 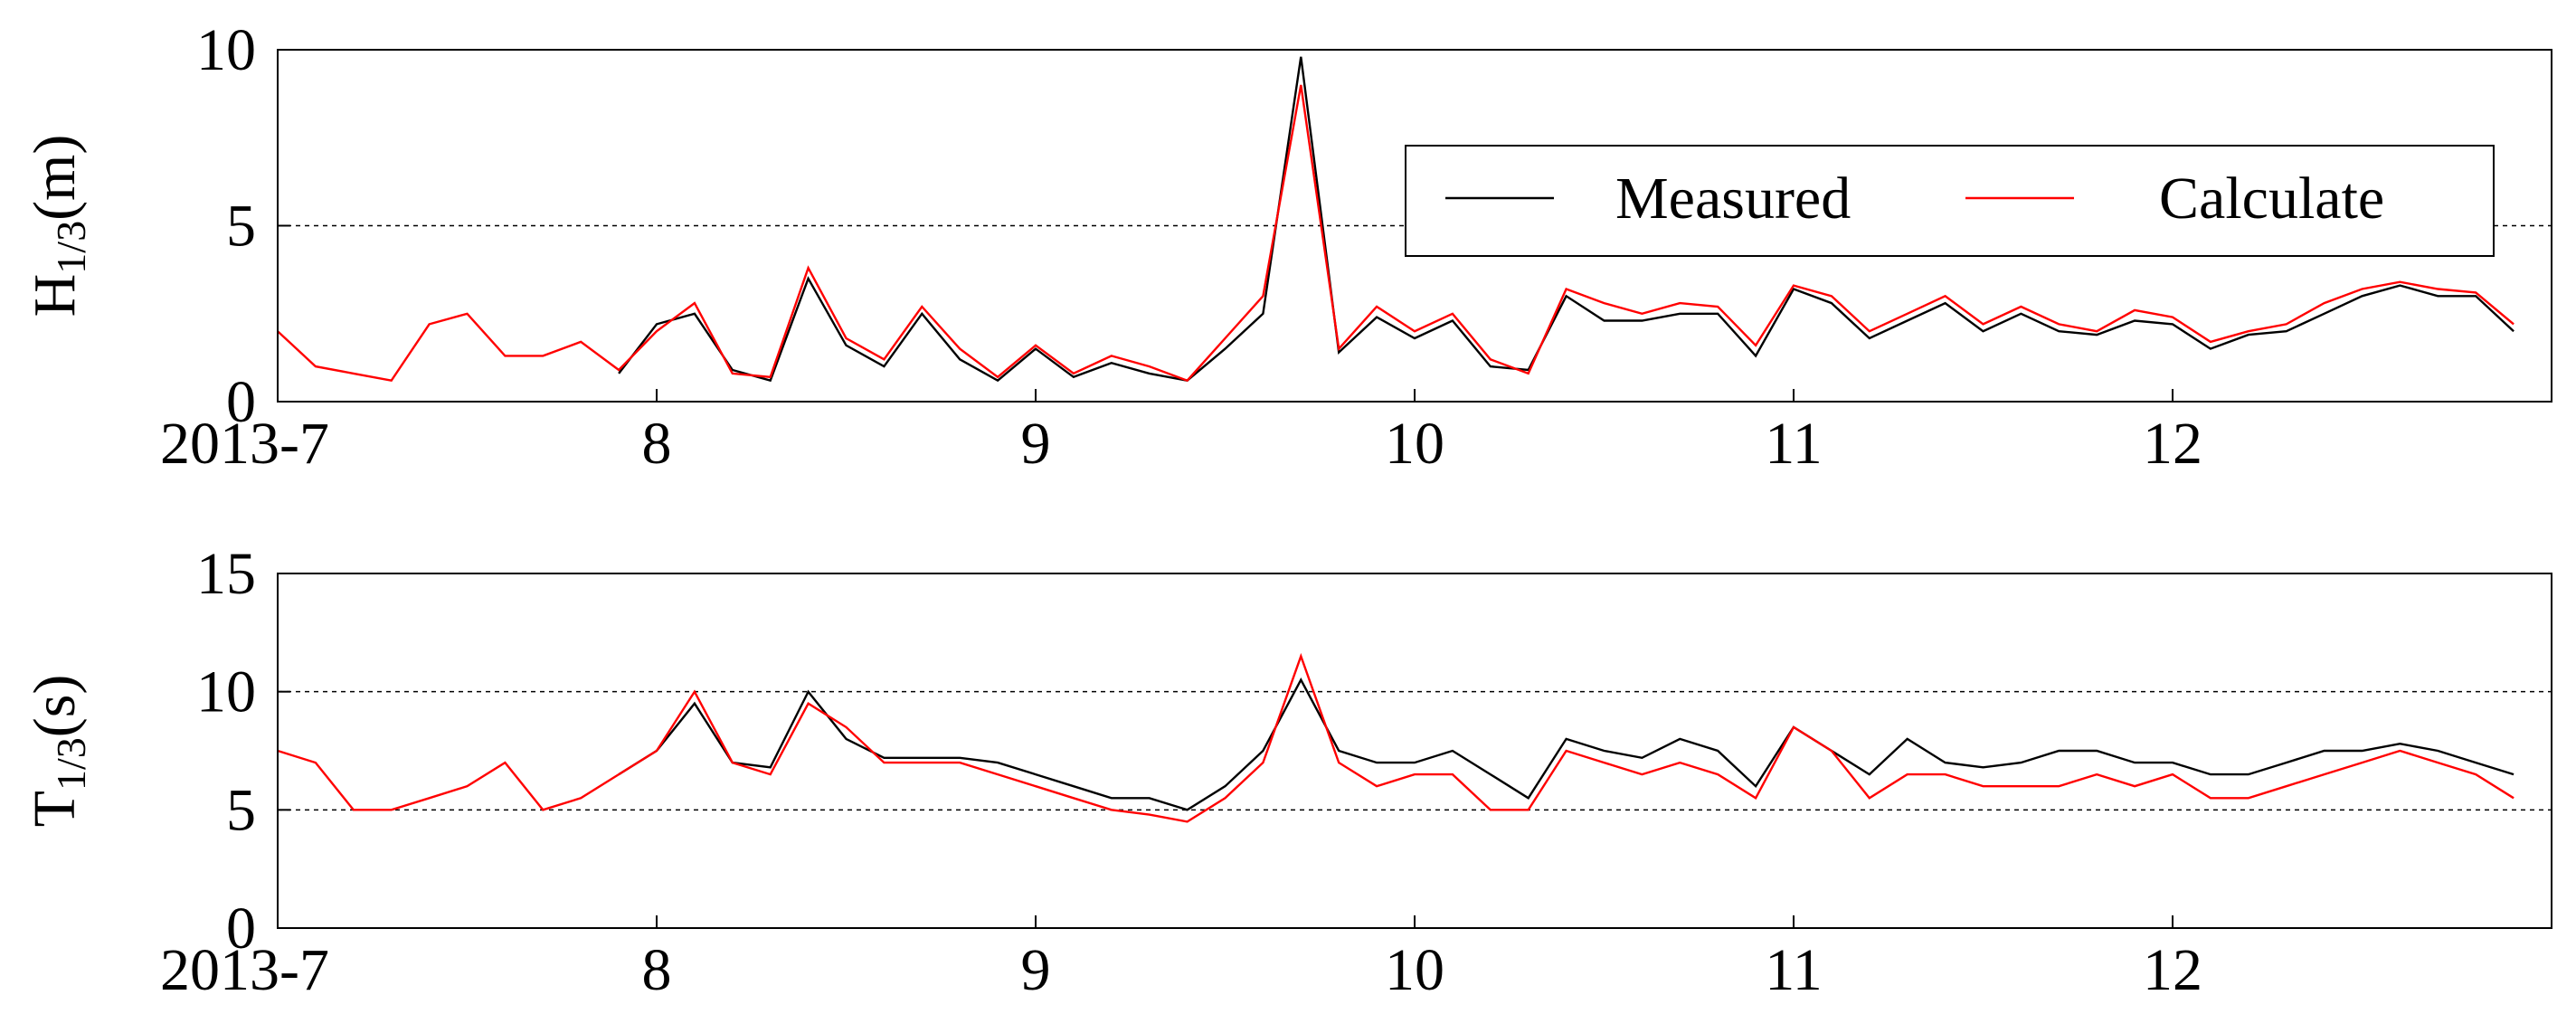 What do you see at coordinates (55, 178) in the screenshot?
I see `y-label-part: (m)` at bounding box center [55, 178].